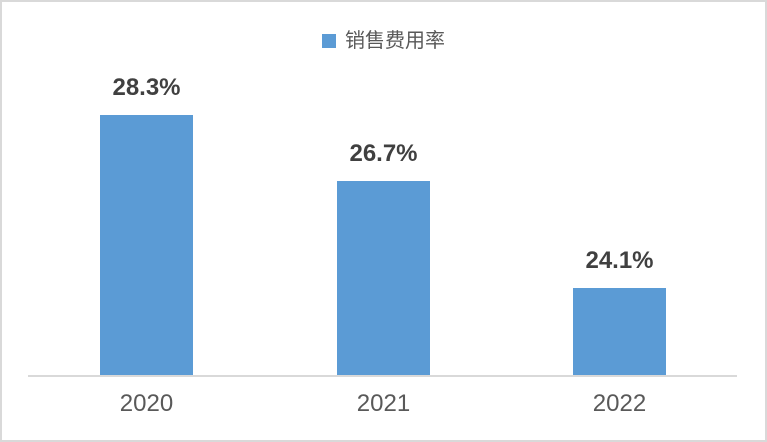  I want to click on x-axis-tick-2020: 2020, so click(146, 403).